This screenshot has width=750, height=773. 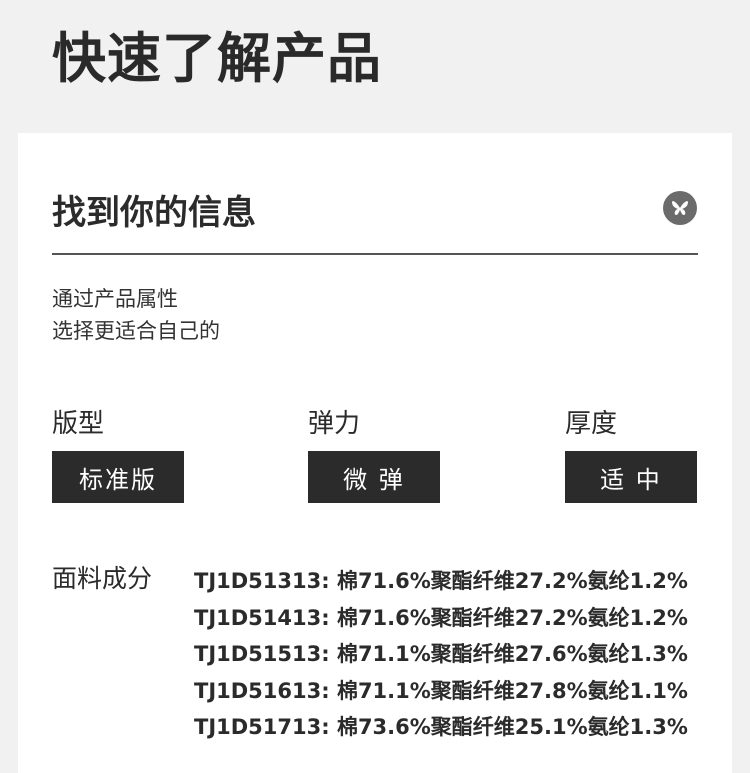 I want to click on attr-value-fit: 标准版, so click(x=118, y=477).